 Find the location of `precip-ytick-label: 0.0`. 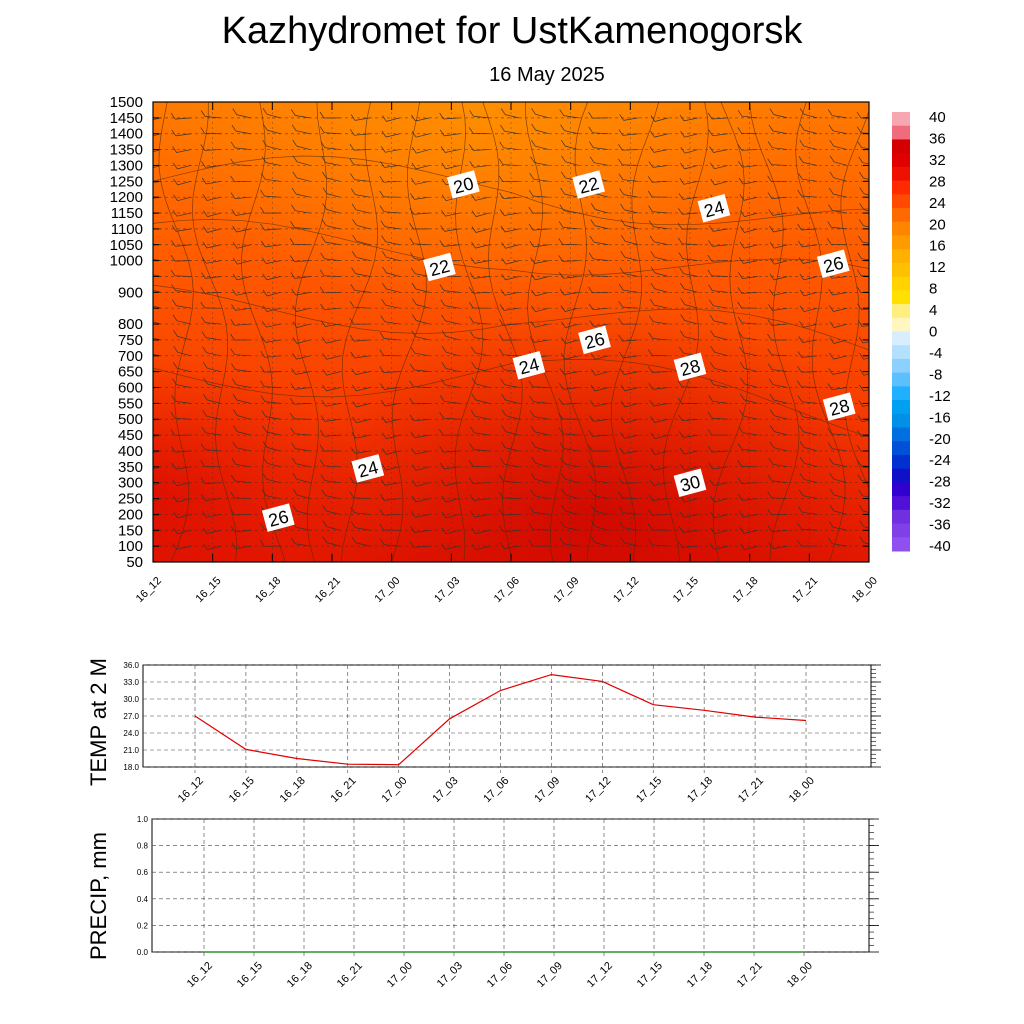

precip-ytick-label: 0.0 is located at coordinates (143, 952).